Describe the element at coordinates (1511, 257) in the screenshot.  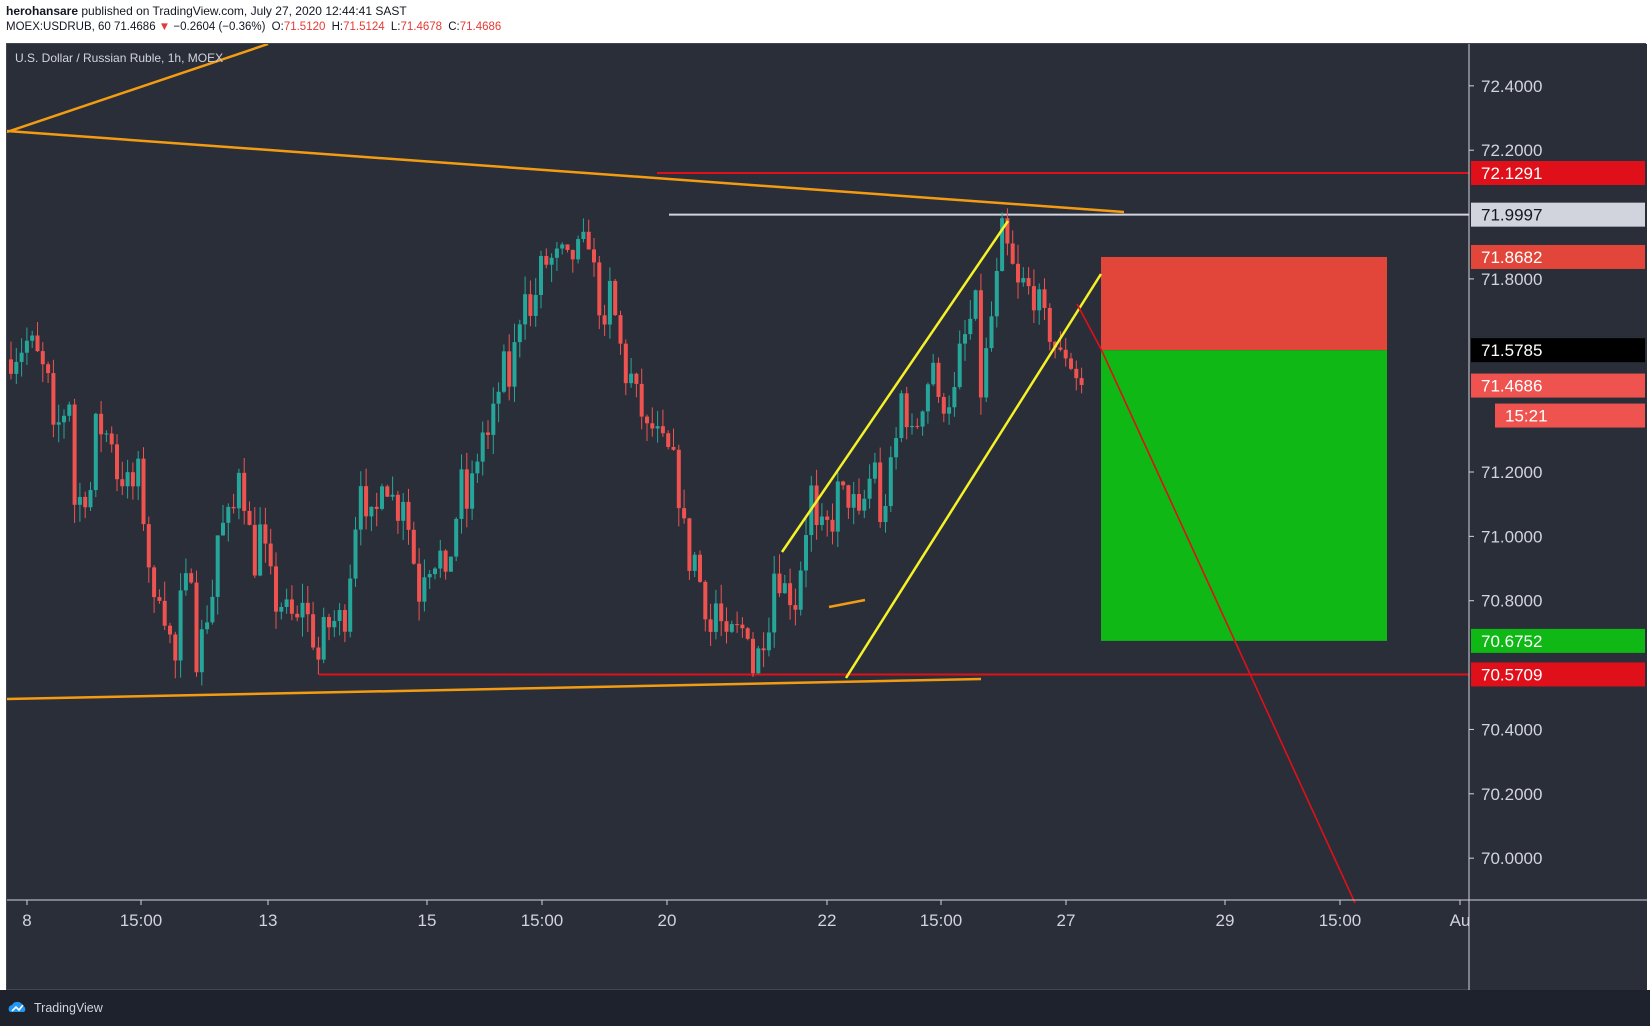
I see `price-label: 71.8682` at that location.